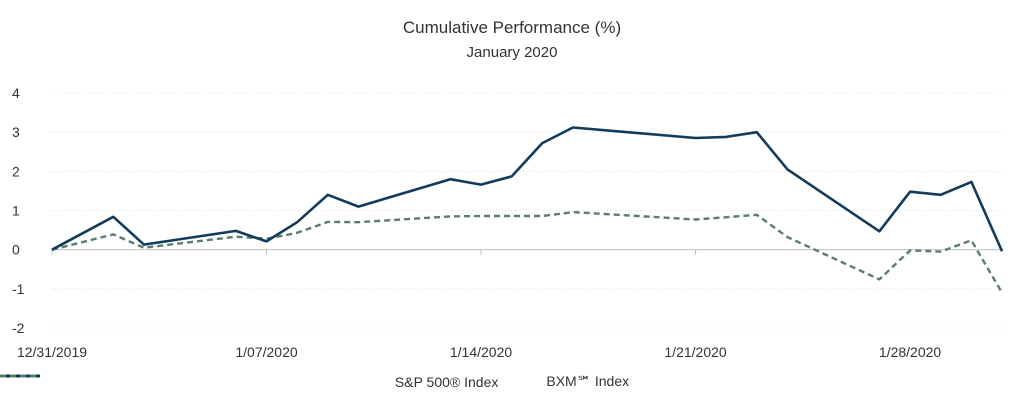 This screenshot has height=403, width=1024. What do you see at coordinates (249, 381) in the screenshot?
I see `legend-item-sp500: S&P 500® Index` at bounding box center [249, 381].